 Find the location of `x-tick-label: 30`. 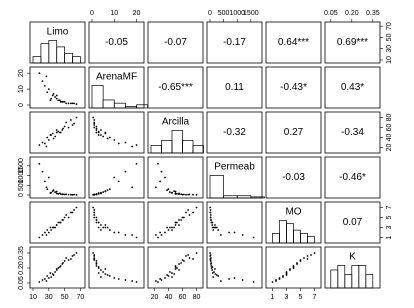

x-tick-label: 30 is located at coordinates (49, 297).